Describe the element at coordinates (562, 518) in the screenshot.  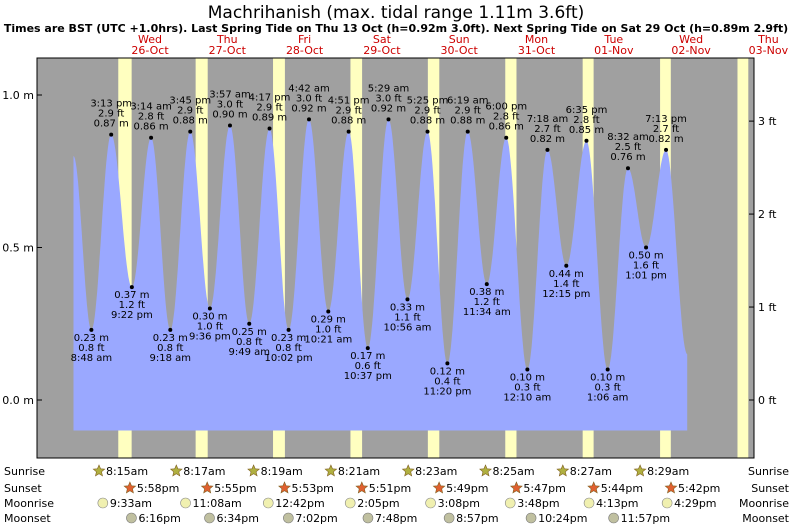
I see `moonset-time: 10:24pm` at that location.